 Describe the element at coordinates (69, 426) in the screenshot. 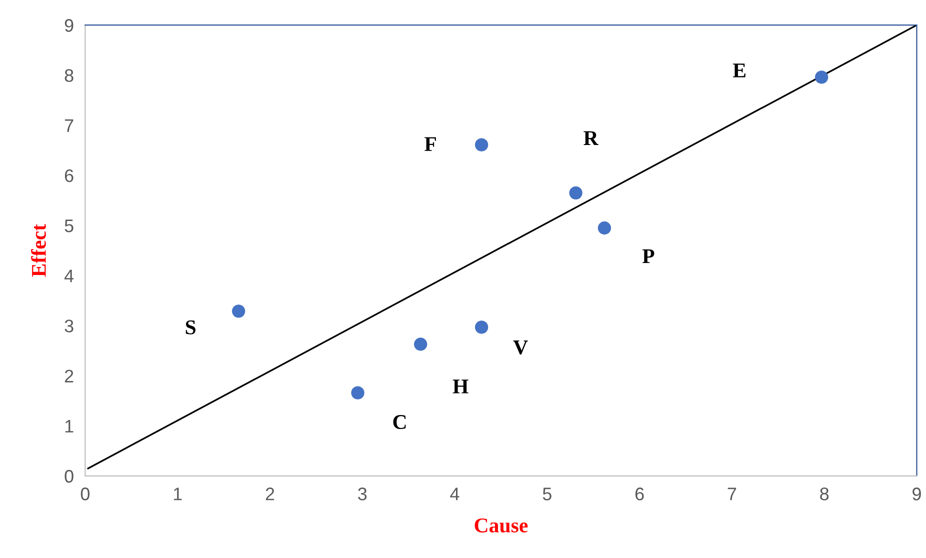

I see `y-tick-label: 1` at that location.